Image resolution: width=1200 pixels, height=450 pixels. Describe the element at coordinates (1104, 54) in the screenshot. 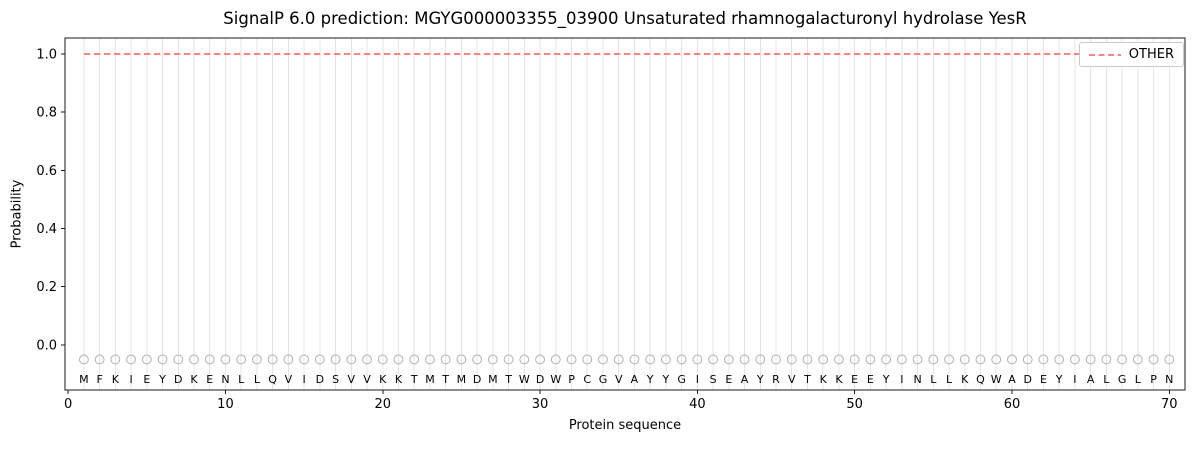

I see `legend-dashed-line-sample` at that location.